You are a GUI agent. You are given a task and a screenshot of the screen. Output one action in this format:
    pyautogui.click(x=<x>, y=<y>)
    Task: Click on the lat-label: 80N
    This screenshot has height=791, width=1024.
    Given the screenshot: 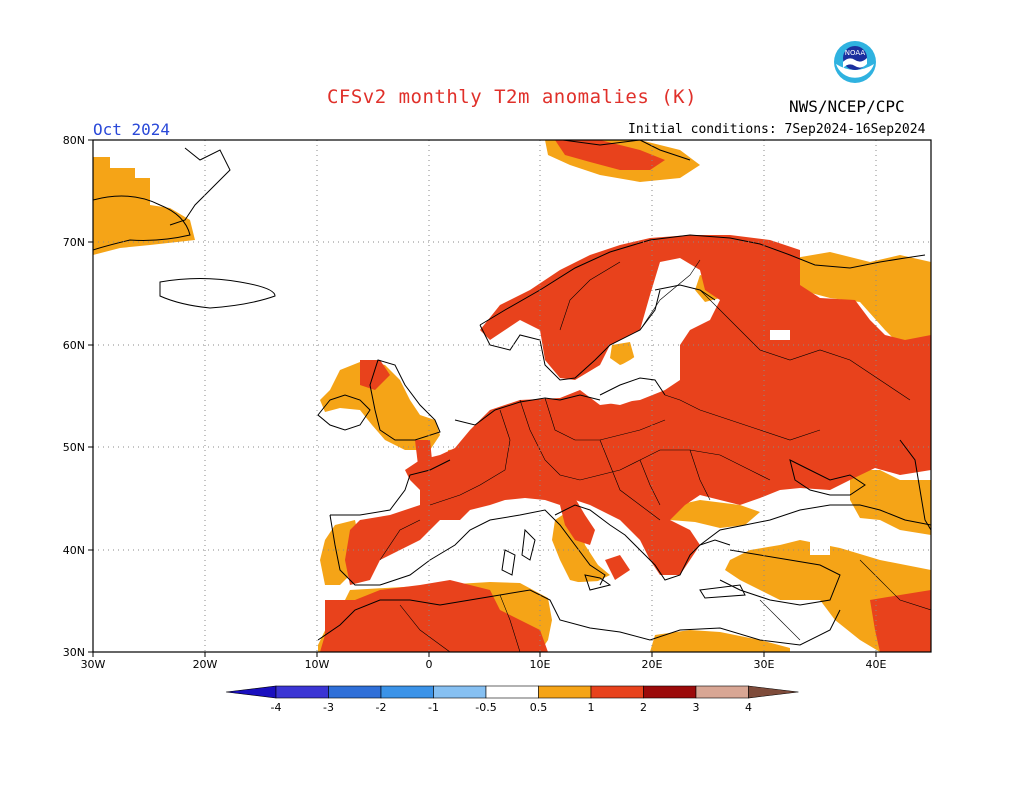 What is the action you would take?
    pyautogui.click(x=74, y=140)
    